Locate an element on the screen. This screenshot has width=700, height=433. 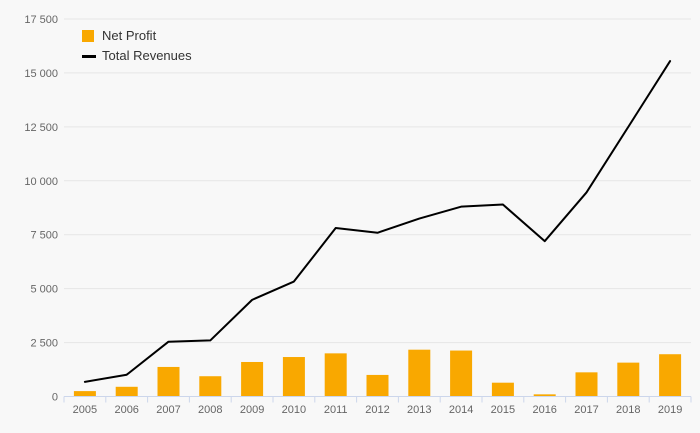
x-tick-label-2012: 2012 is located at coordinates (377, 410).